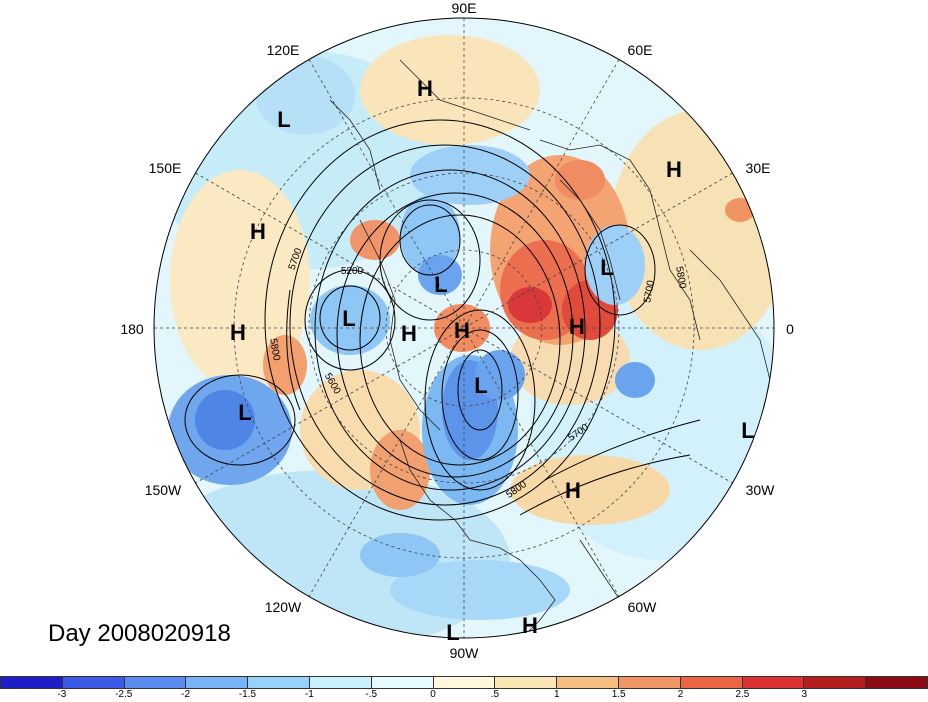 This screenshot has width=928, height=702. I want to click on colorbar-tick-label: -2, so click(186, 694).